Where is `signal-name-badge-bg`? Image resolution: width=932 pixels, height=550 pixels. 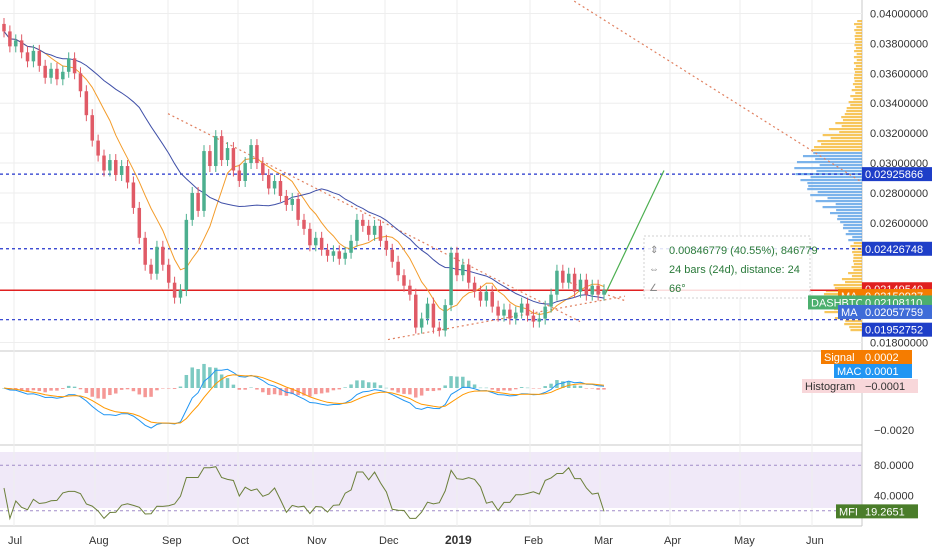 signal-name-badge-bg is located at coordinates (841, 357).